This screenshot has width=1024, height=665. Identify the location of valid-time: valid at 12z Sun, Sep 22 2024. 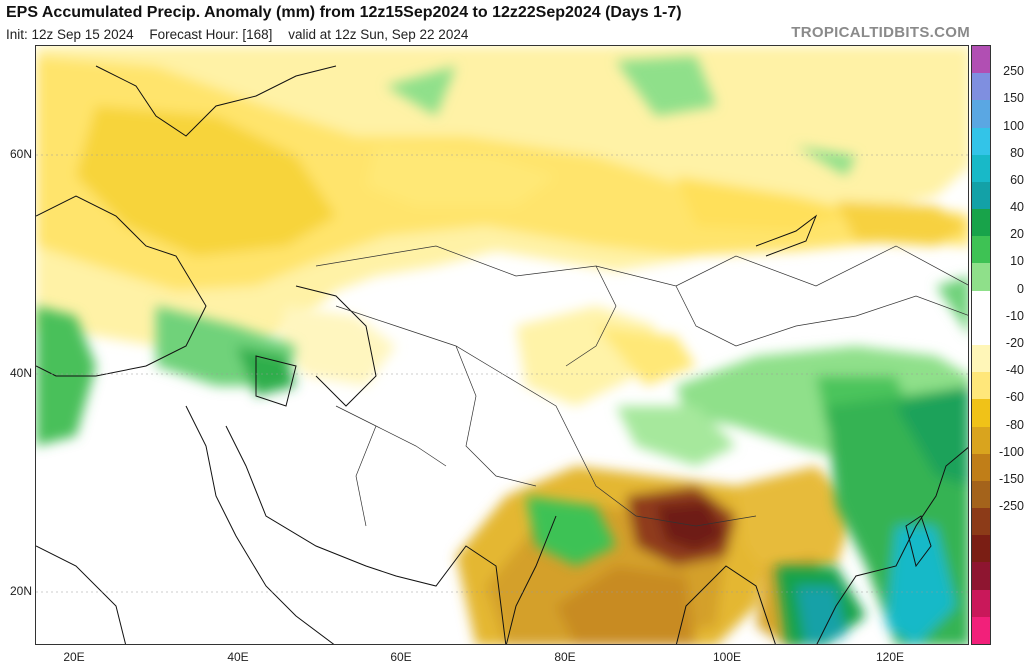
(378, 34).